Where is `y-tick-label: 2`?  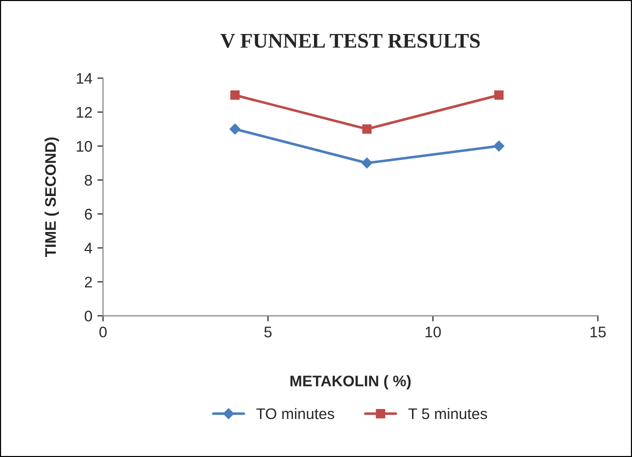 y-tick-label: 2 is located at coordinates (88, 282).